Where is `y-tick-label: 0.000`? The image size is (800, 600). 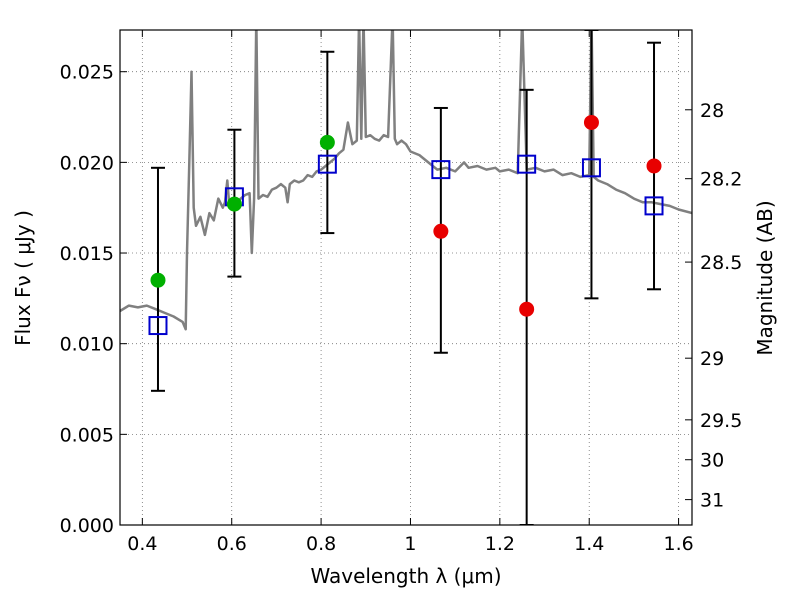
y-tick-label: 0.000 is located at coordinates (87, 526).